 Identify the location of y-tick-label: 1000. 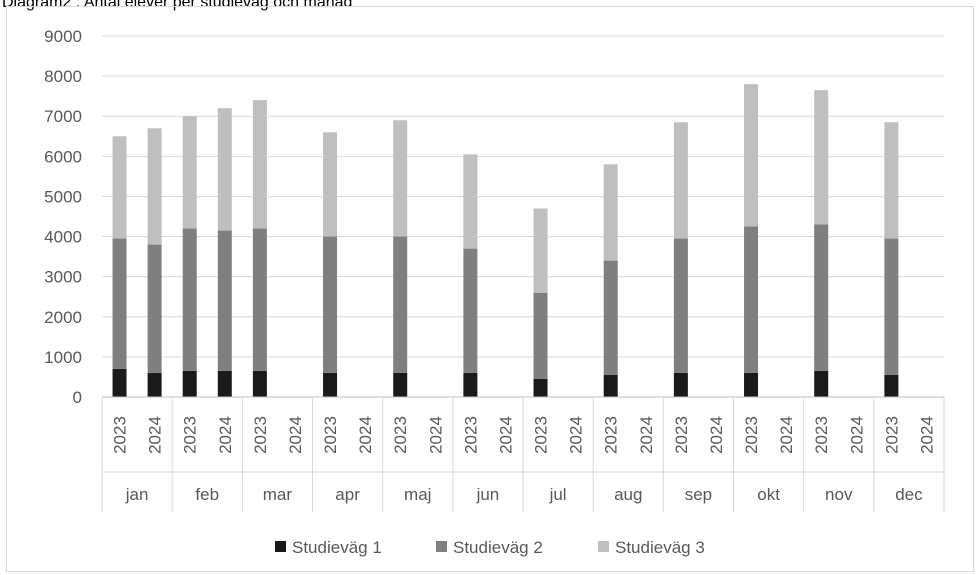
(63, 357).